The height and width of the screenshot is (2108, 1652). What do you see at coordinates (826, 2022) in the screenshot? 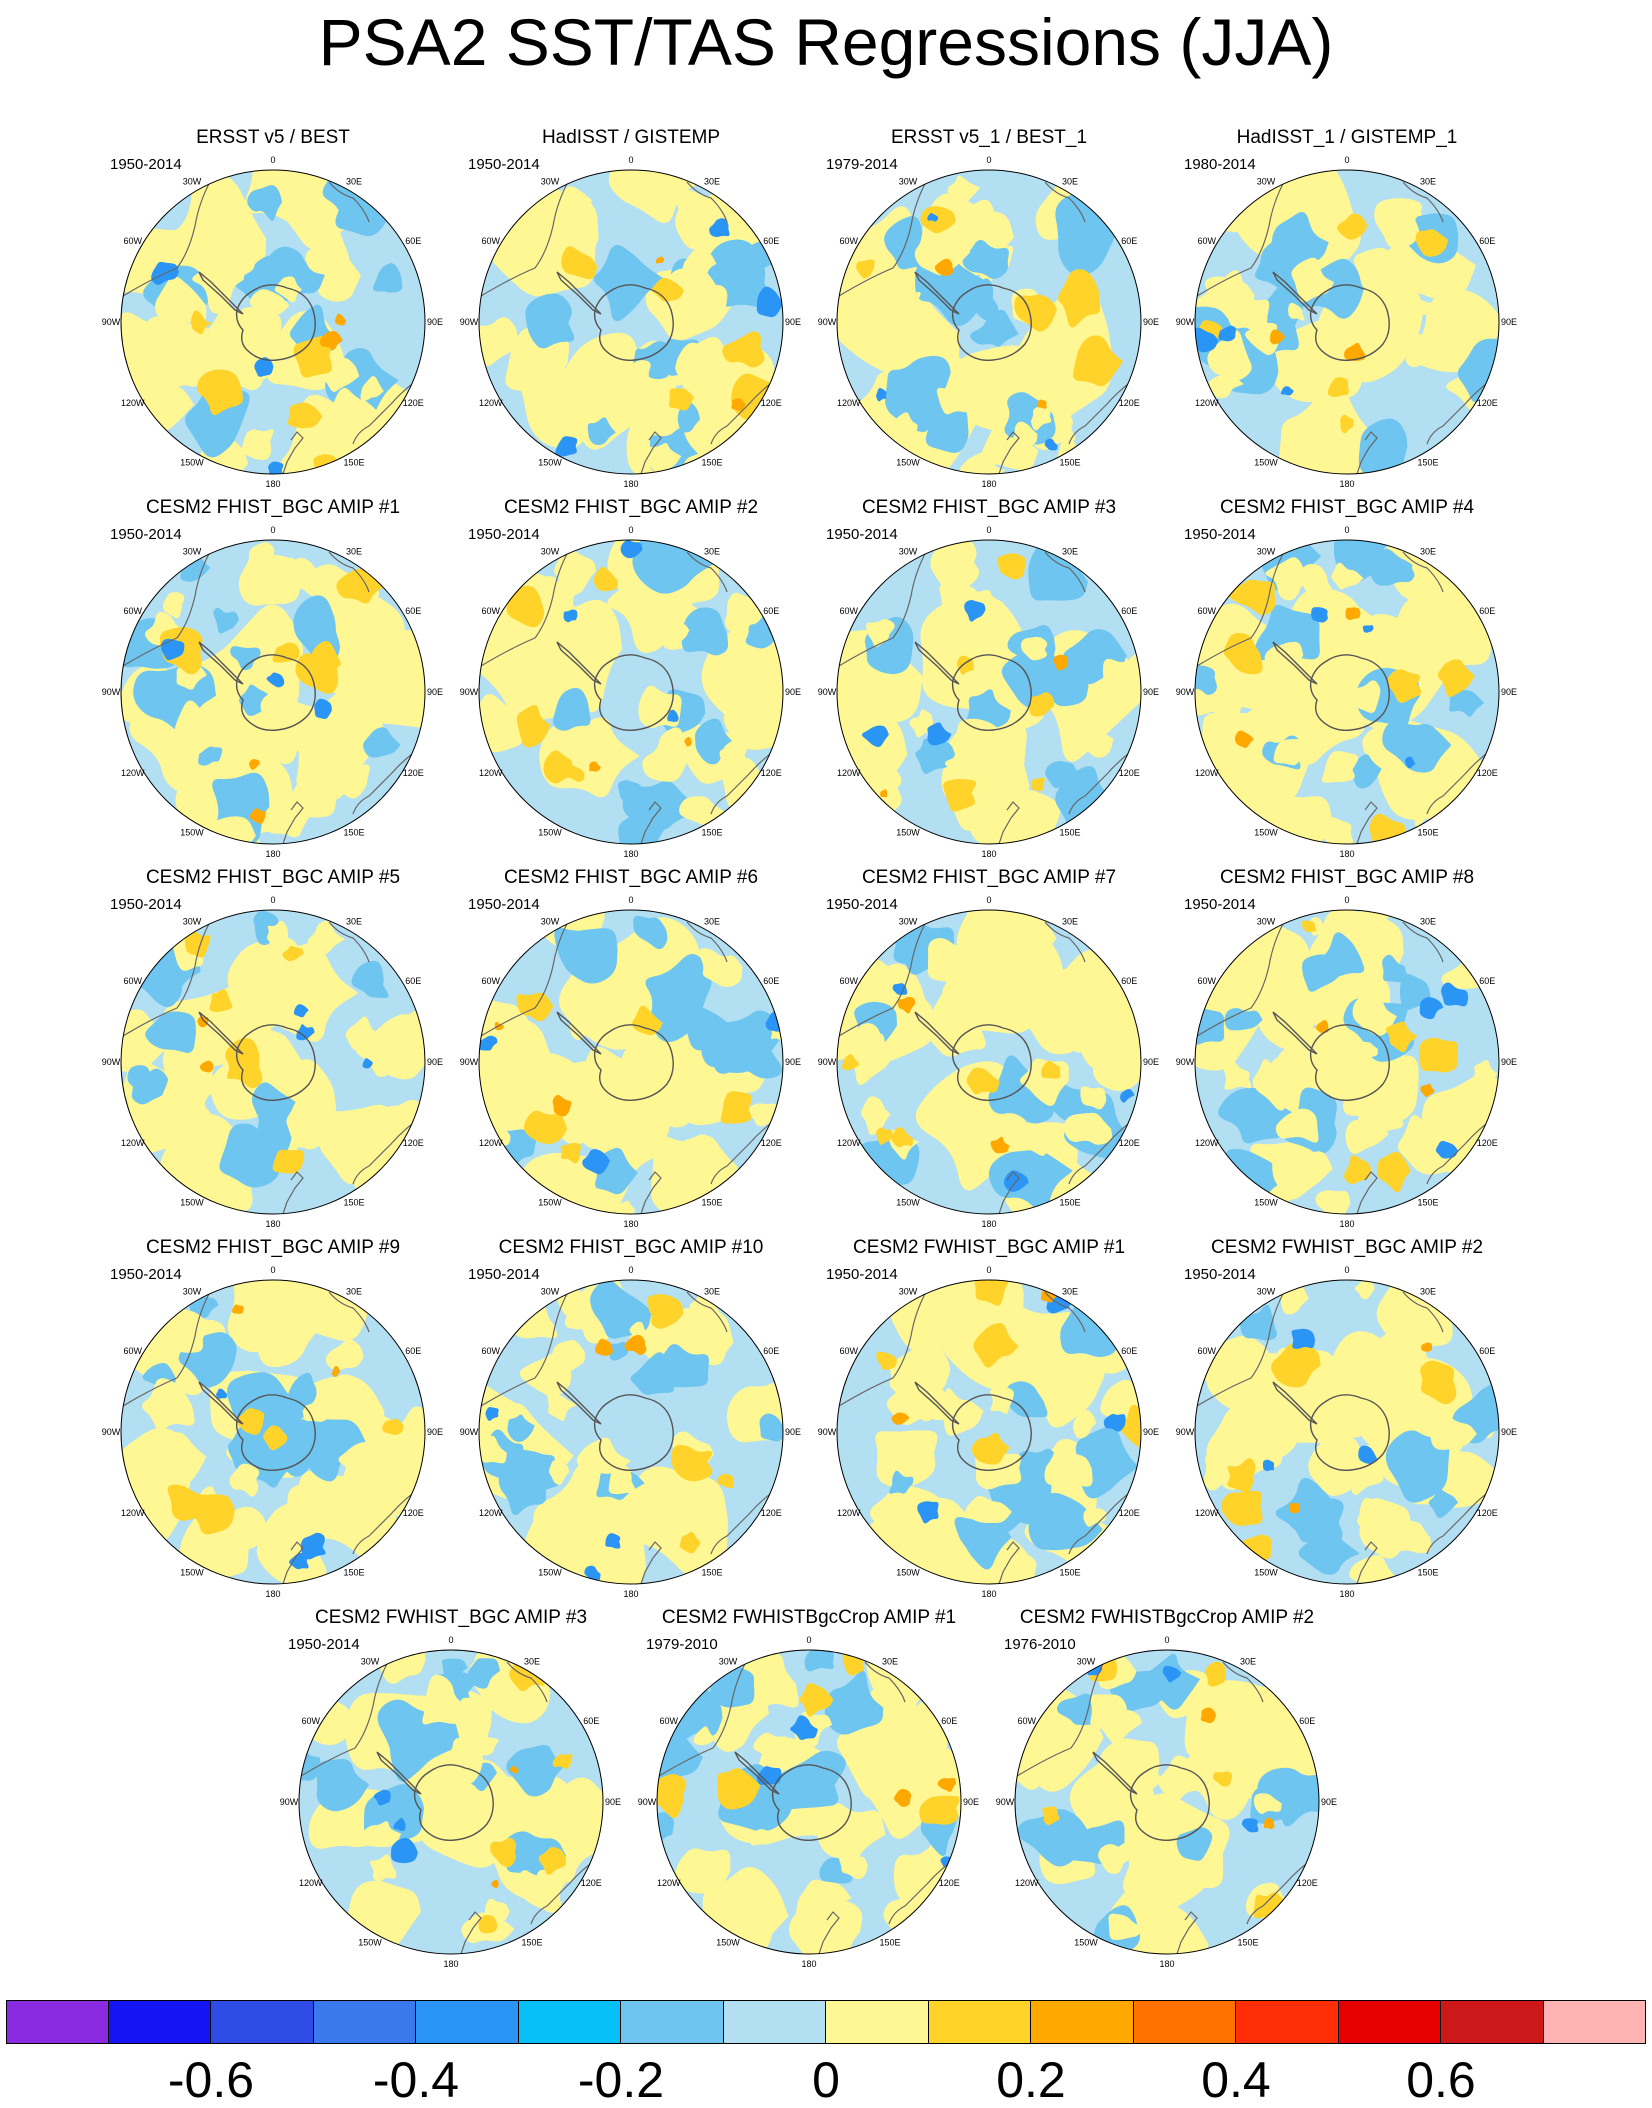
I see `colorbar` at bounding box center [826, 2022].